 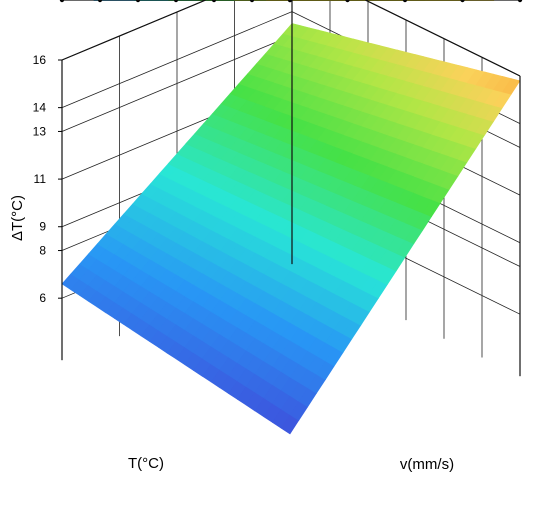 I want to click on z-tick-label: 6, so click(x=42, y=298).